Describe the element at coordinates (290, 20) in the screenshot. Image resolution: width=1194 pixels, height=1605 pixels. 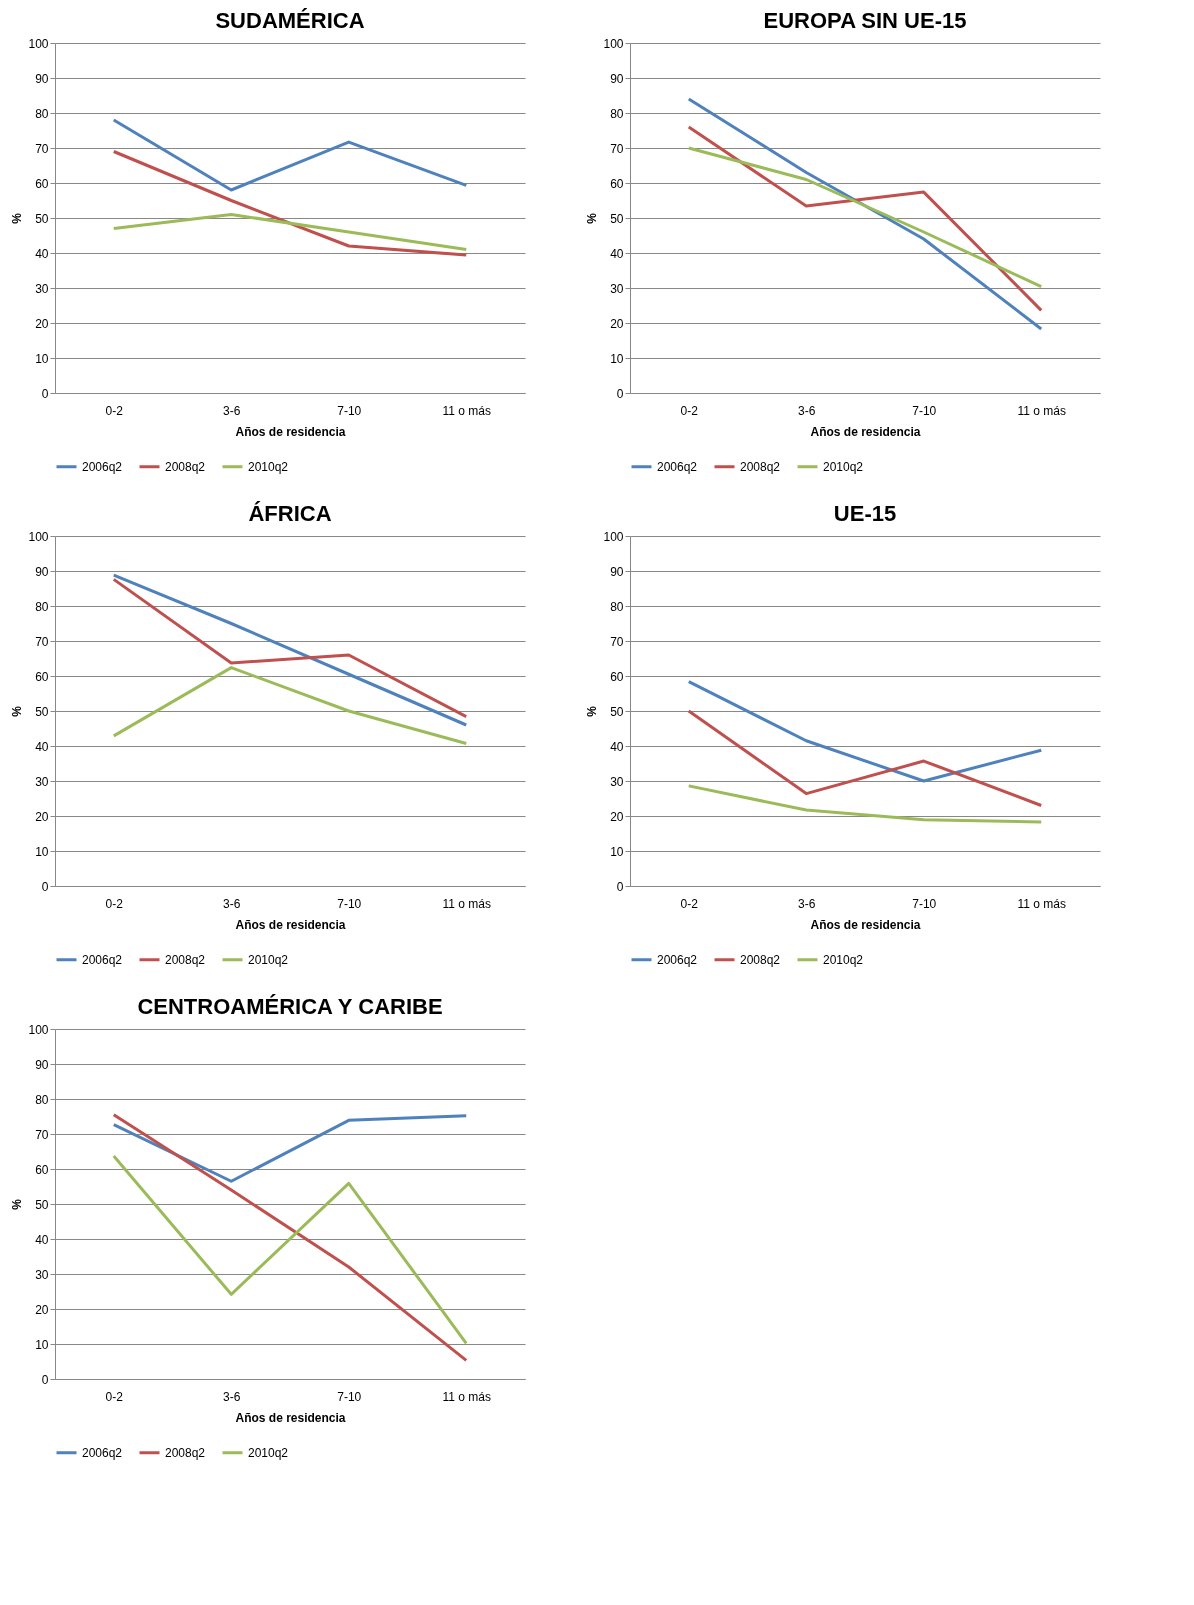
I see `chart-title: SUDAMÉRICA` at that location.